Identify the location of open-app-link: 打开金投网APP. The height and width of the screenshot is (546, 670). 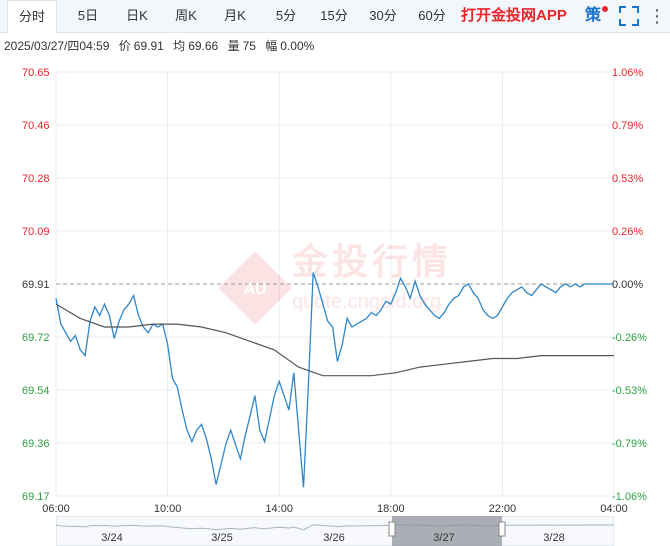
(514, 15).